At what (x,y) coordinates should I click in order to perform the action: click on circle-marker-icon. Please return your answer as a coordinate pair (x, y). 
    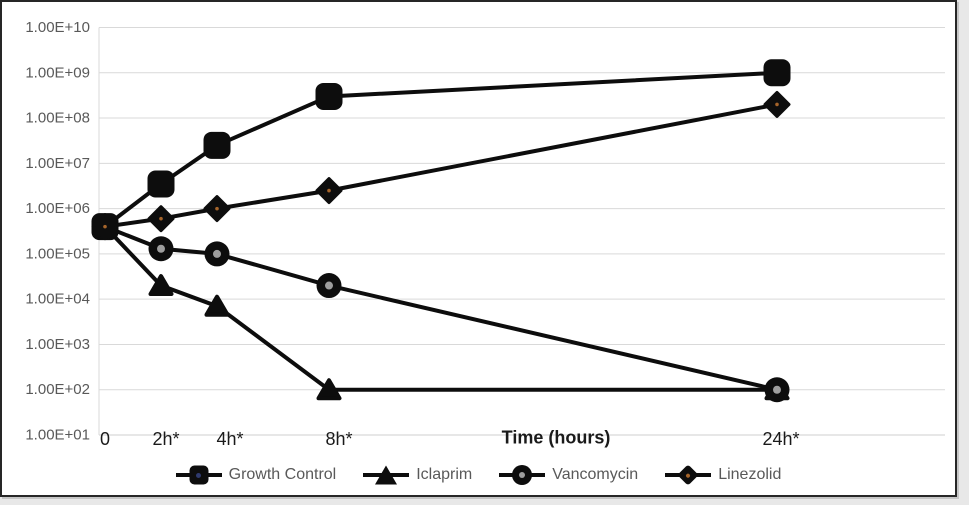
    Looking at the image, I should click on (522, 475).